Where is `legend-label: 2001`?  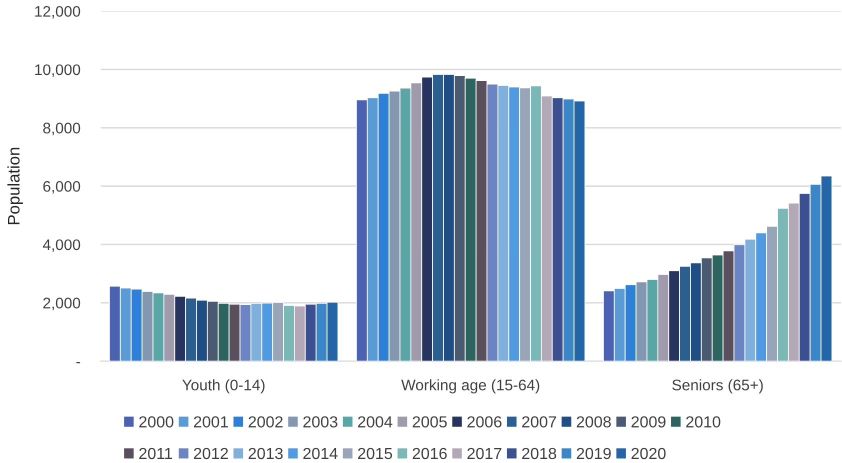
legend-label: 2001 is located at coordinates (211, 422).